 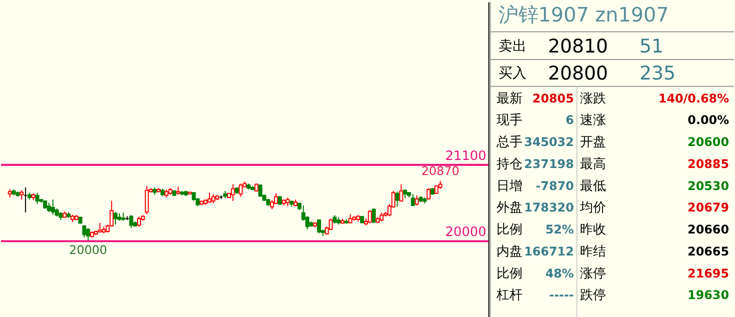 What do you see at coordinates (694, 98) in the screenshot?
I see `text: 140/0.68%` at bounding box center [694, 98].